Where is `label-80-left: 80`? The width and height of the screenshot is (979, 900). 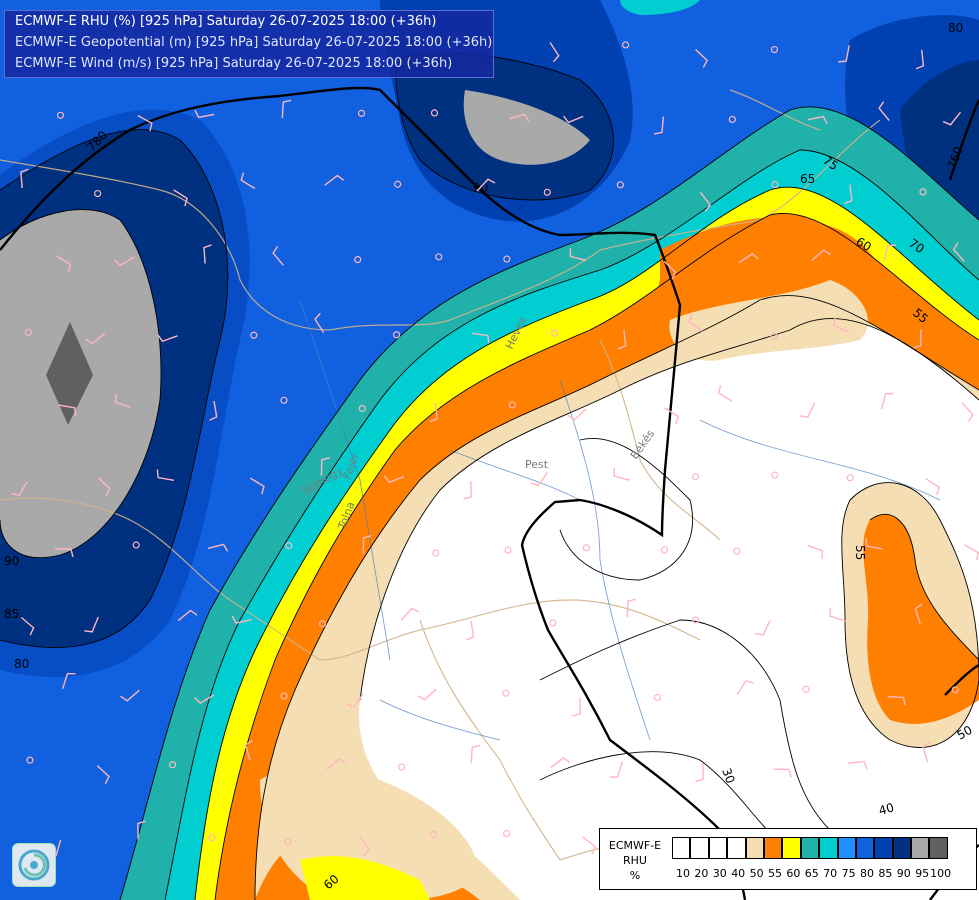
label-80-left: 80 is located at coordinates (21, 664).